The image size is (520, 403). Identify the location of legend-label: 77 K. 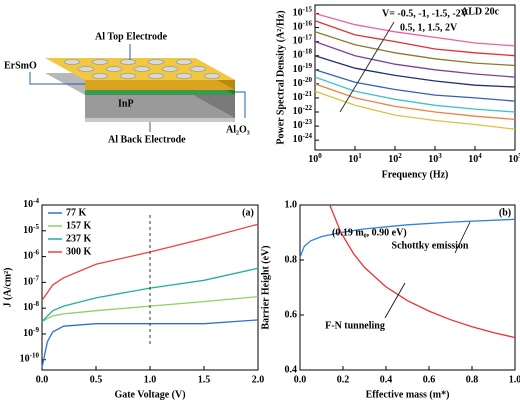
(76, 212).